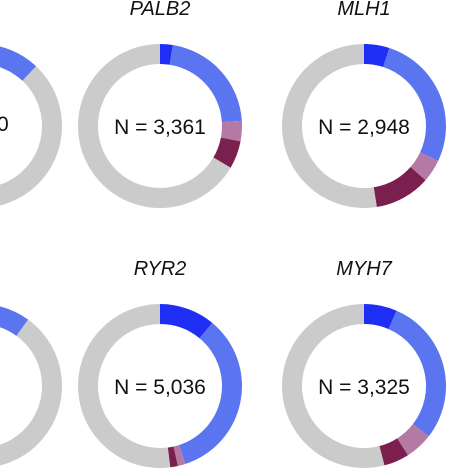 Image resolution: width=474 pixels, height=474 pixels. I want to click on sample-size-label: N = 5,036, so click(160, 387).